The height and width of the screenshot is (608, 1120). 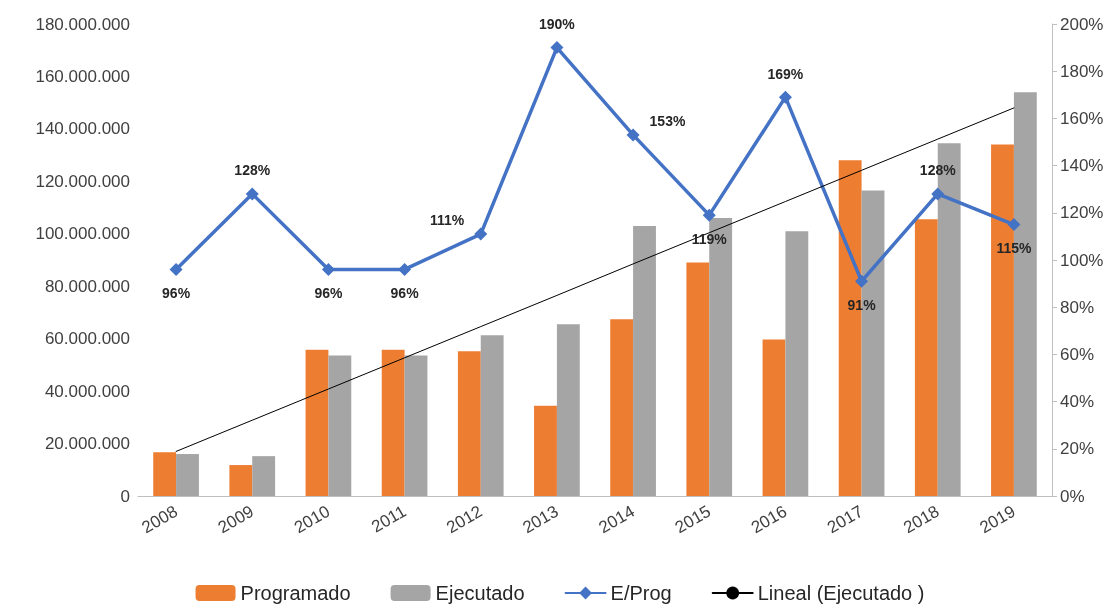 What do you see at coordinates (616, 519) in the screenshot?
I see `x-tick-label: 2014` at bounding box center [616, 519].